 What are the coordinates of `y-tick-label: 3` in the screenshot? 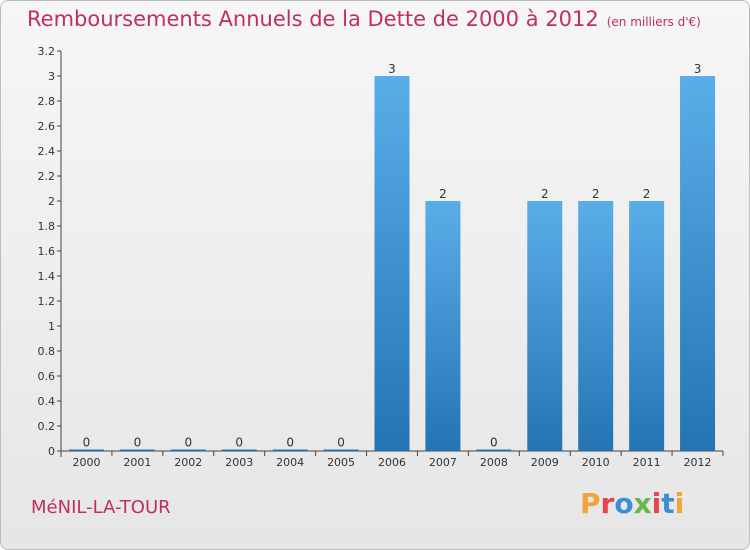 It's located at (51, 76).